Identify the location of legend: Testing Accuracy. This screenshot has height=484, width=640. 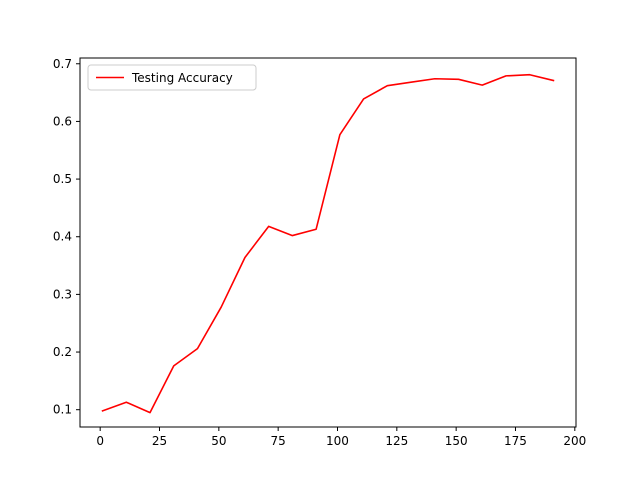
(172, 77).